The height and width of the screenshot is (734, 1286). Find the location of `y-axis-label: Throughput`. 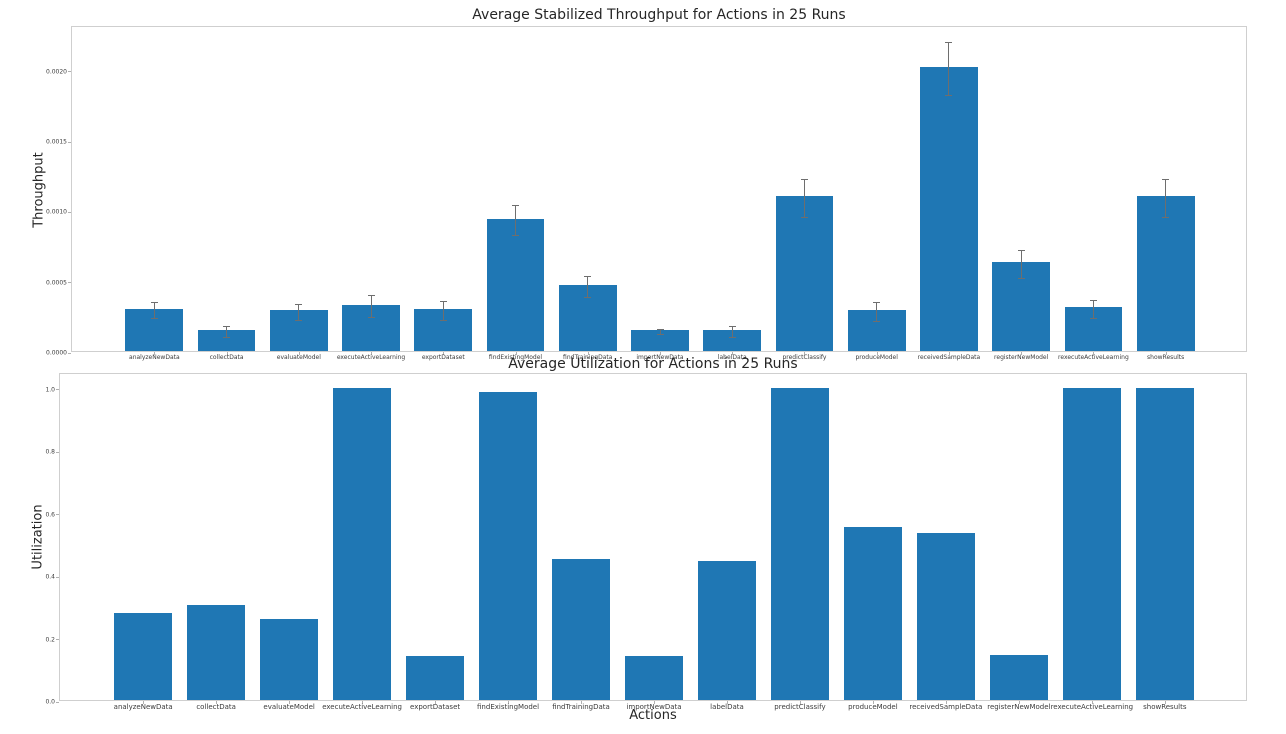

y-axis-label: Throughput is located at coordinates (39, 190).